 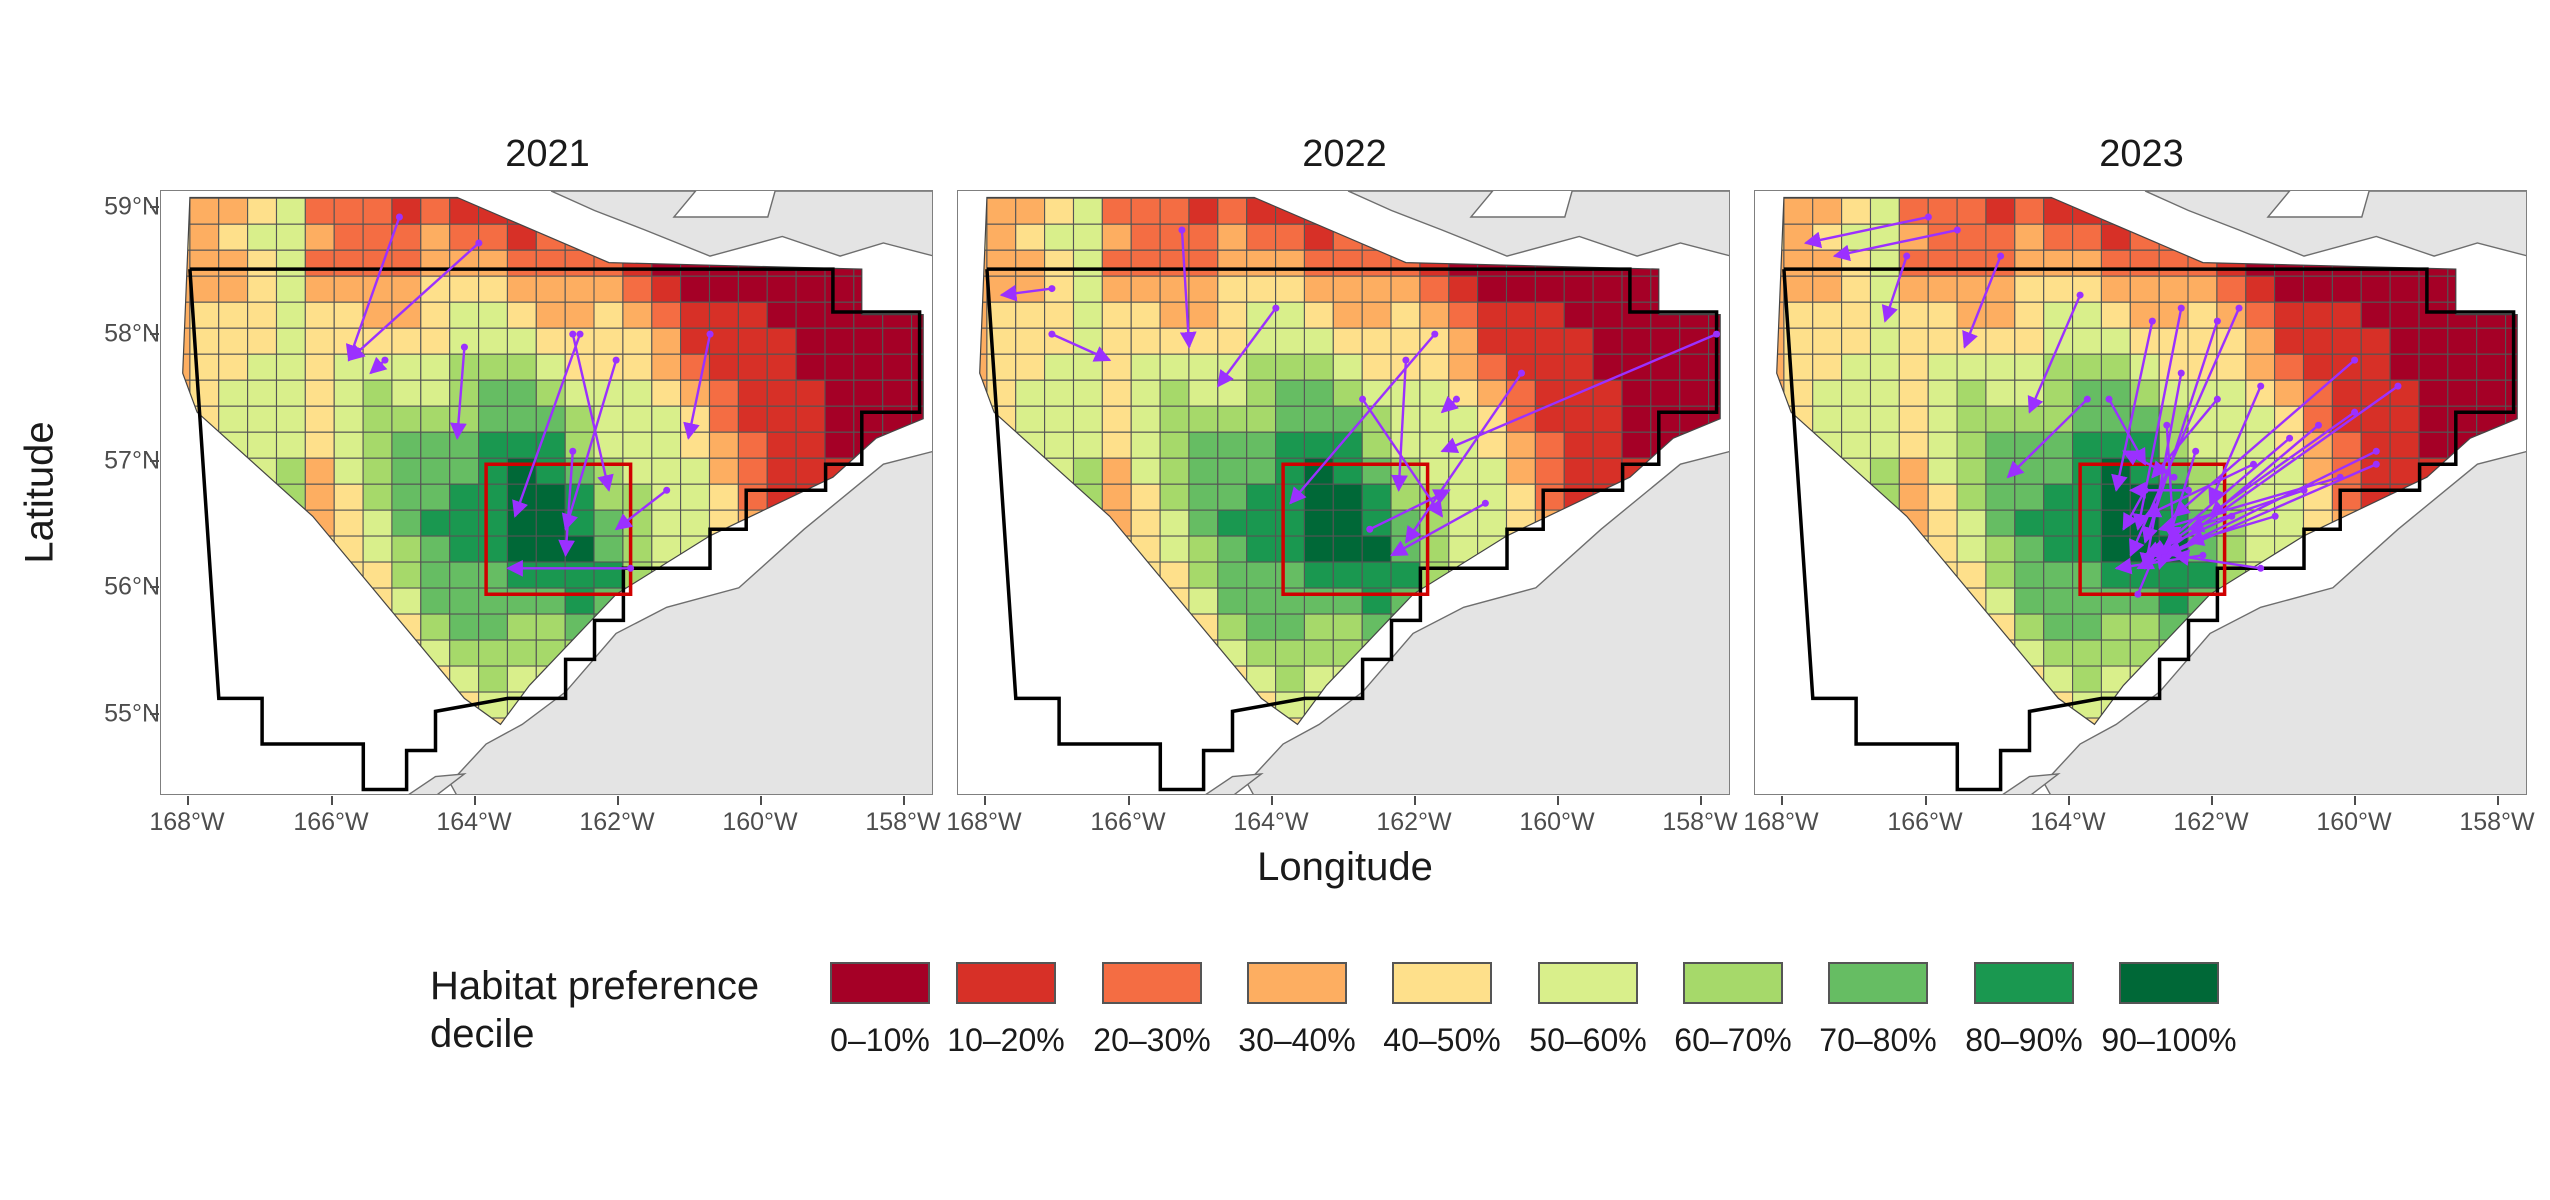 What do you see at coordinates (1006, 1040) in the screenshot?
I see `legend-label: 10–20%` at bounding box center [1006, 1040].